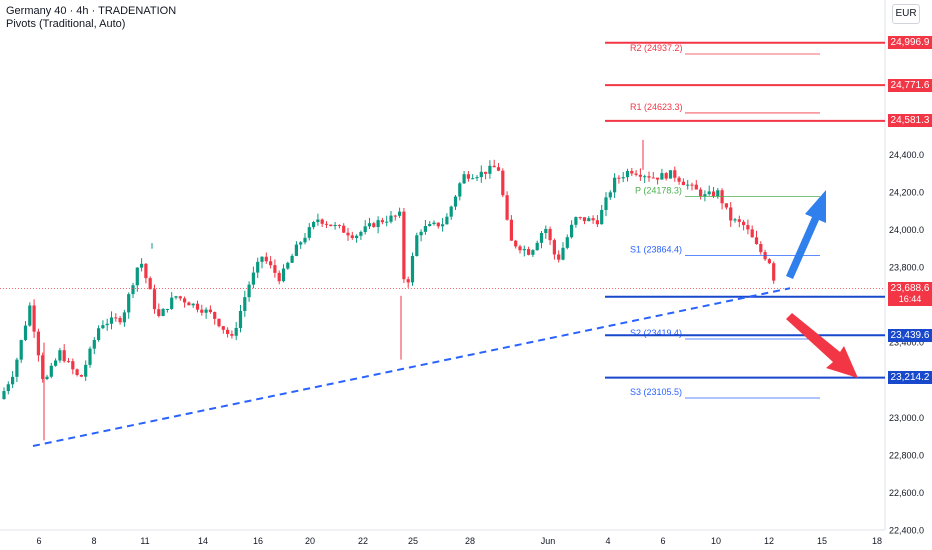 The width and height of the screenshot is (932, 550). I want to click on bearish-arrow, so click(822, 345).